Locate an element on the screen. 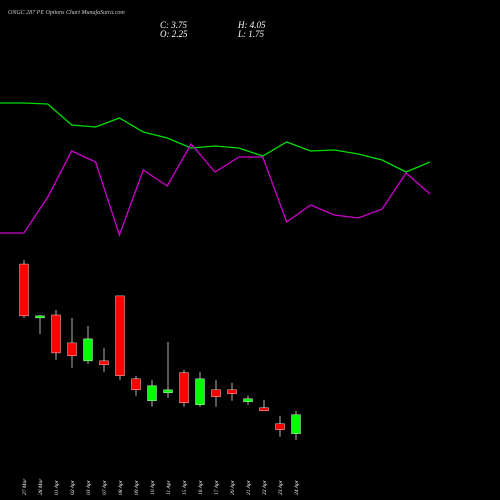 Image resolution: width=500 pixels, height=500 pixels. open-readout: O: 2.25 is located at coordinates (174, 34).